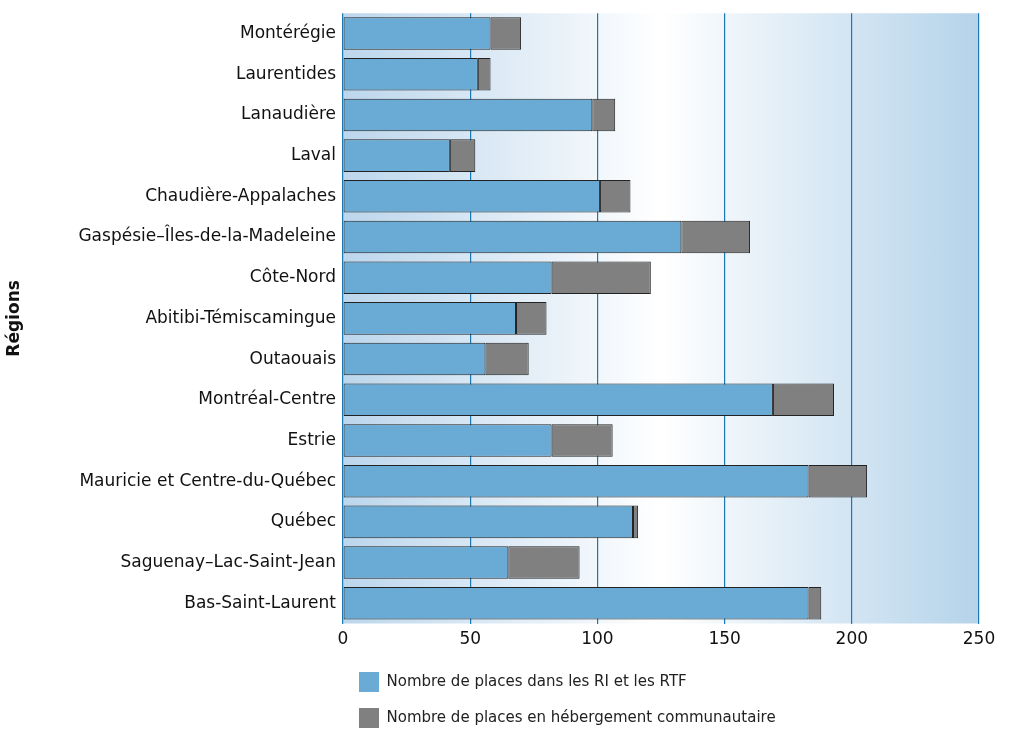 This screenshot has height=748, width=1012. I want to click on x-tick-label: 250, so click(979, 638).